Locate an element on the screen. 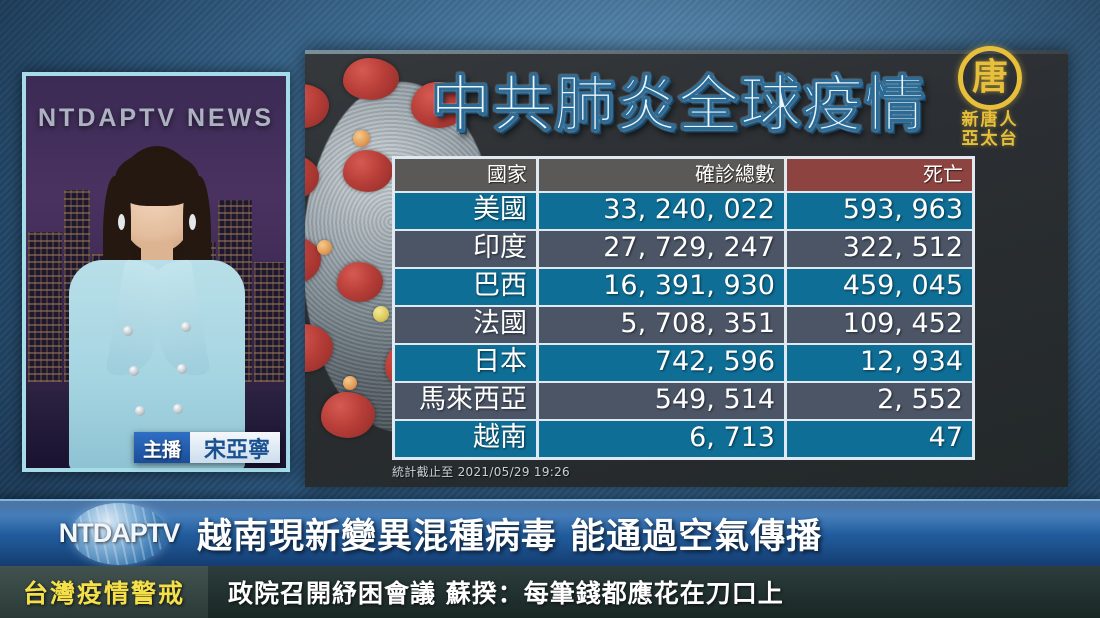 The image size is (1100, 618). ticker-logo-label: NTDAPTV is located at coordinates (119, 533).